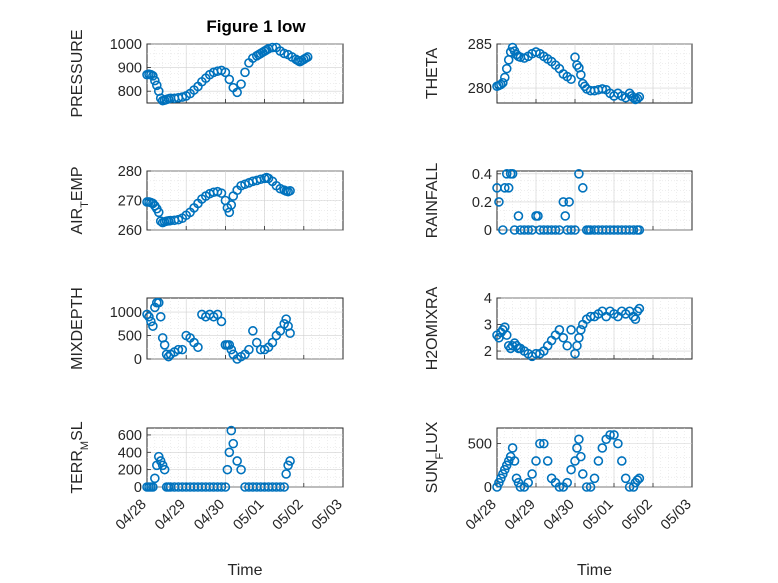  I want to click on y-tick-label: 800, so click(130, 92).